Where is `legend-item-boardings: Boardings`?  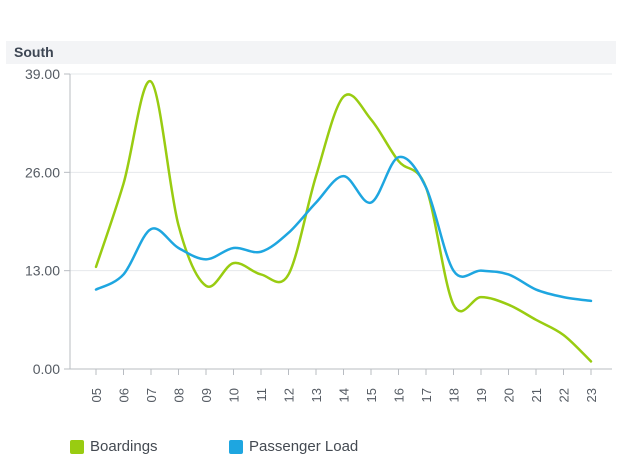
legend-item-boardings: Boardings is located at coordinates (114, 446).